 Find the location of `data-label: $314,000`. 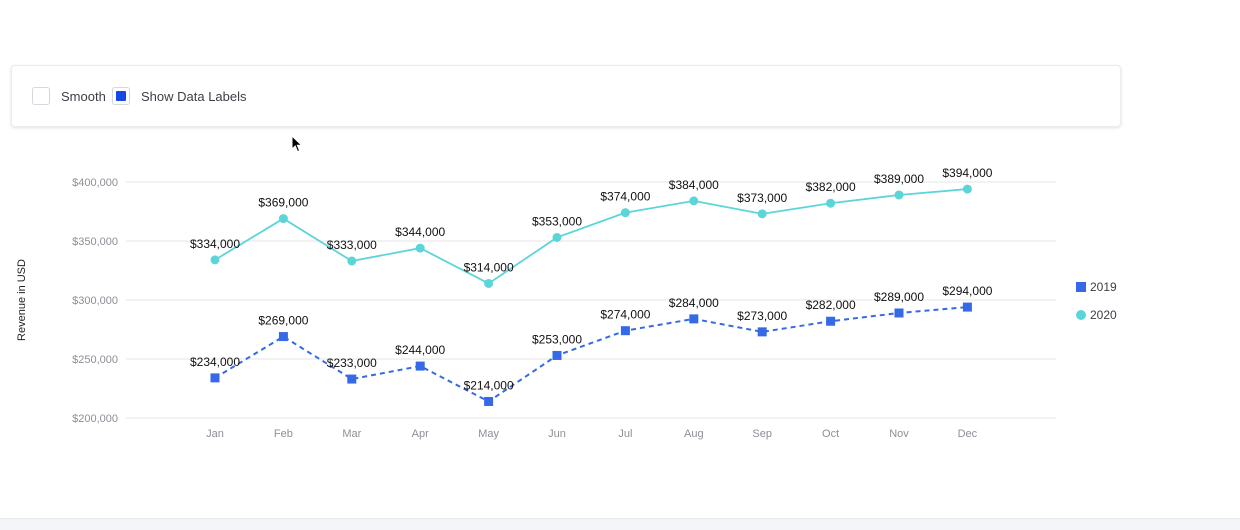

data-label: $314,000 is located at coordinates (489, 267).